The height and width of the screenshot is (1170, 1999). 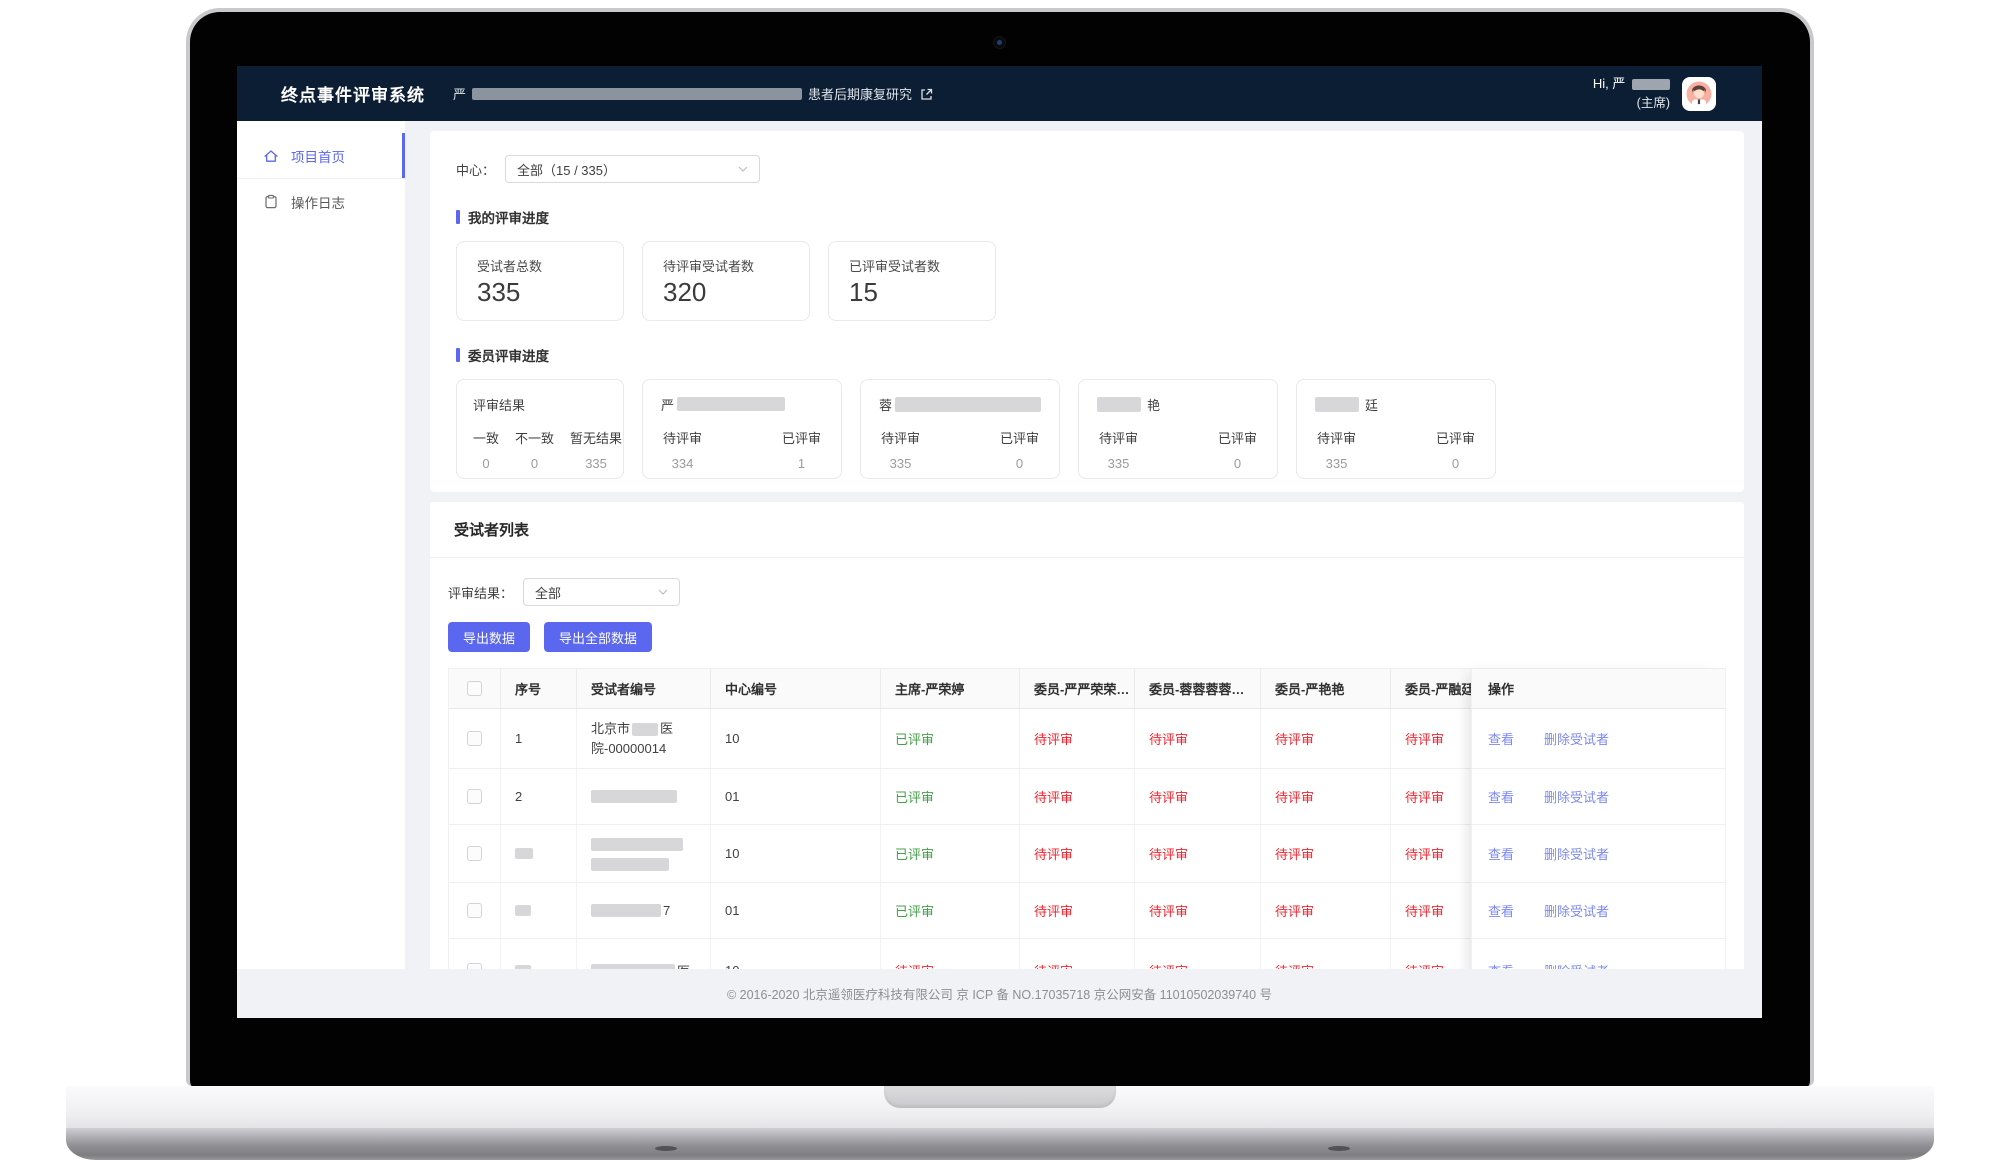 What do you see at coordinates (742, 429) in the screenshot?
I see `member-card-1: 严 待评审 334 已评审` at bounding box center [742, 429].